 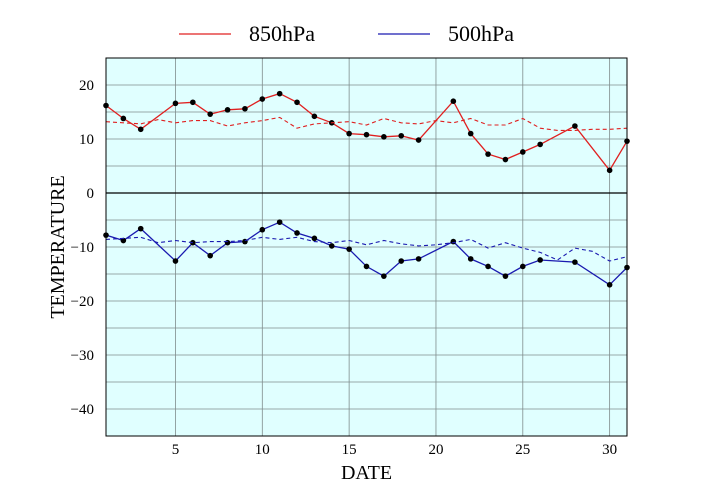 What do you see at coordinates (346, 33) in the screenshot?
I see `legend: 850hPa 500hPa` at bounding box center [346, 33].